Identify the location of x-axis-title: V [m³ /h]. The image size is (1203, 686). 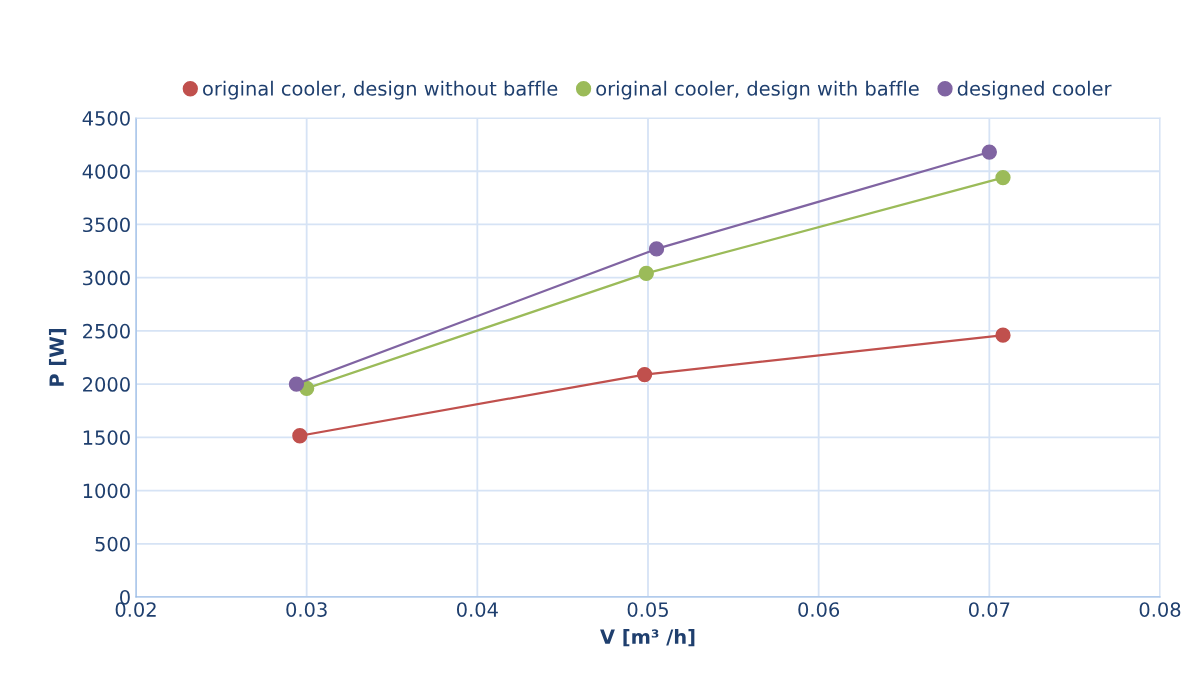
(647, 638).